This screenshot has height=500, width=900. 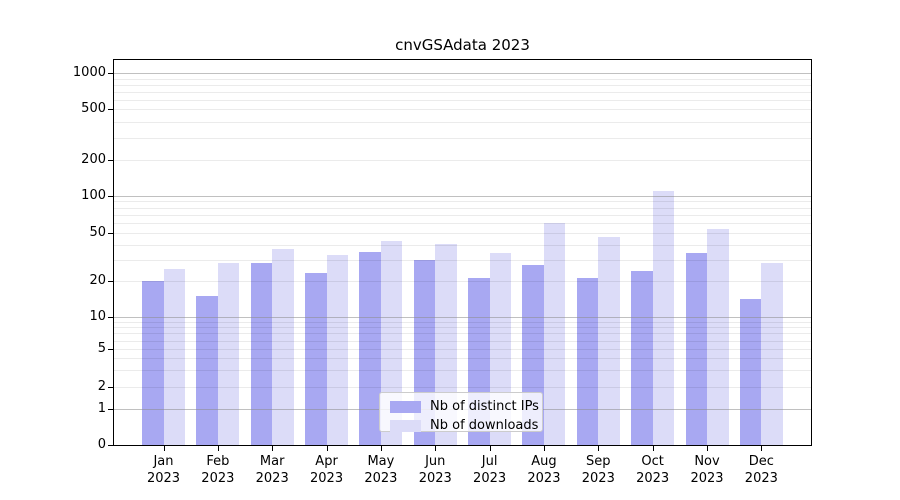 What do you see at coordinates (101, 348) in the screenshot?
I see `y-tick-label: 5` at bounding box center [101, 348].